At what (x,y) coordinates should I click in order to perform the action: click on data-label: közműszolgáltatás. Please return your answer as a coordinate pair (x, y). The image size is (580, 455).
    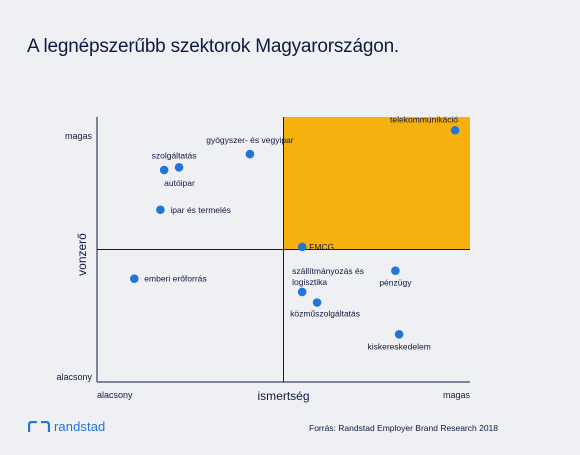
    Looking at the image, I should click on (325, 314).